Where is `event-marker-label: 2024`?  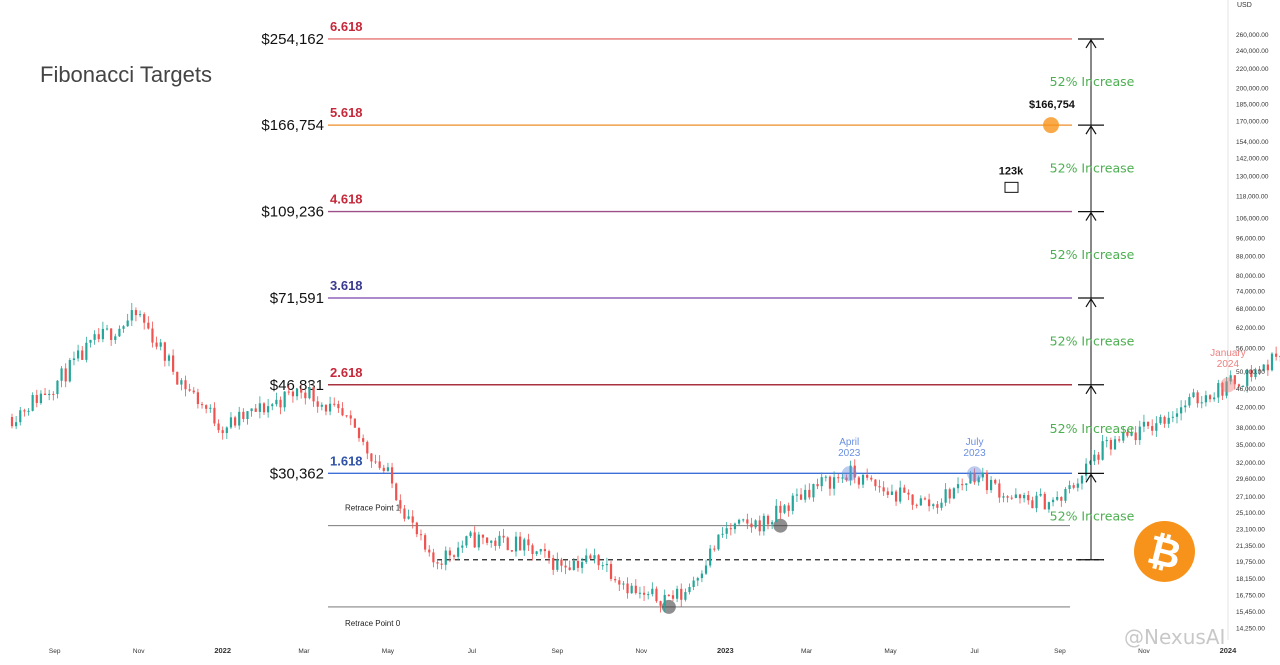 event-marker-label: 2024 is located at coordinates (1228, 364).